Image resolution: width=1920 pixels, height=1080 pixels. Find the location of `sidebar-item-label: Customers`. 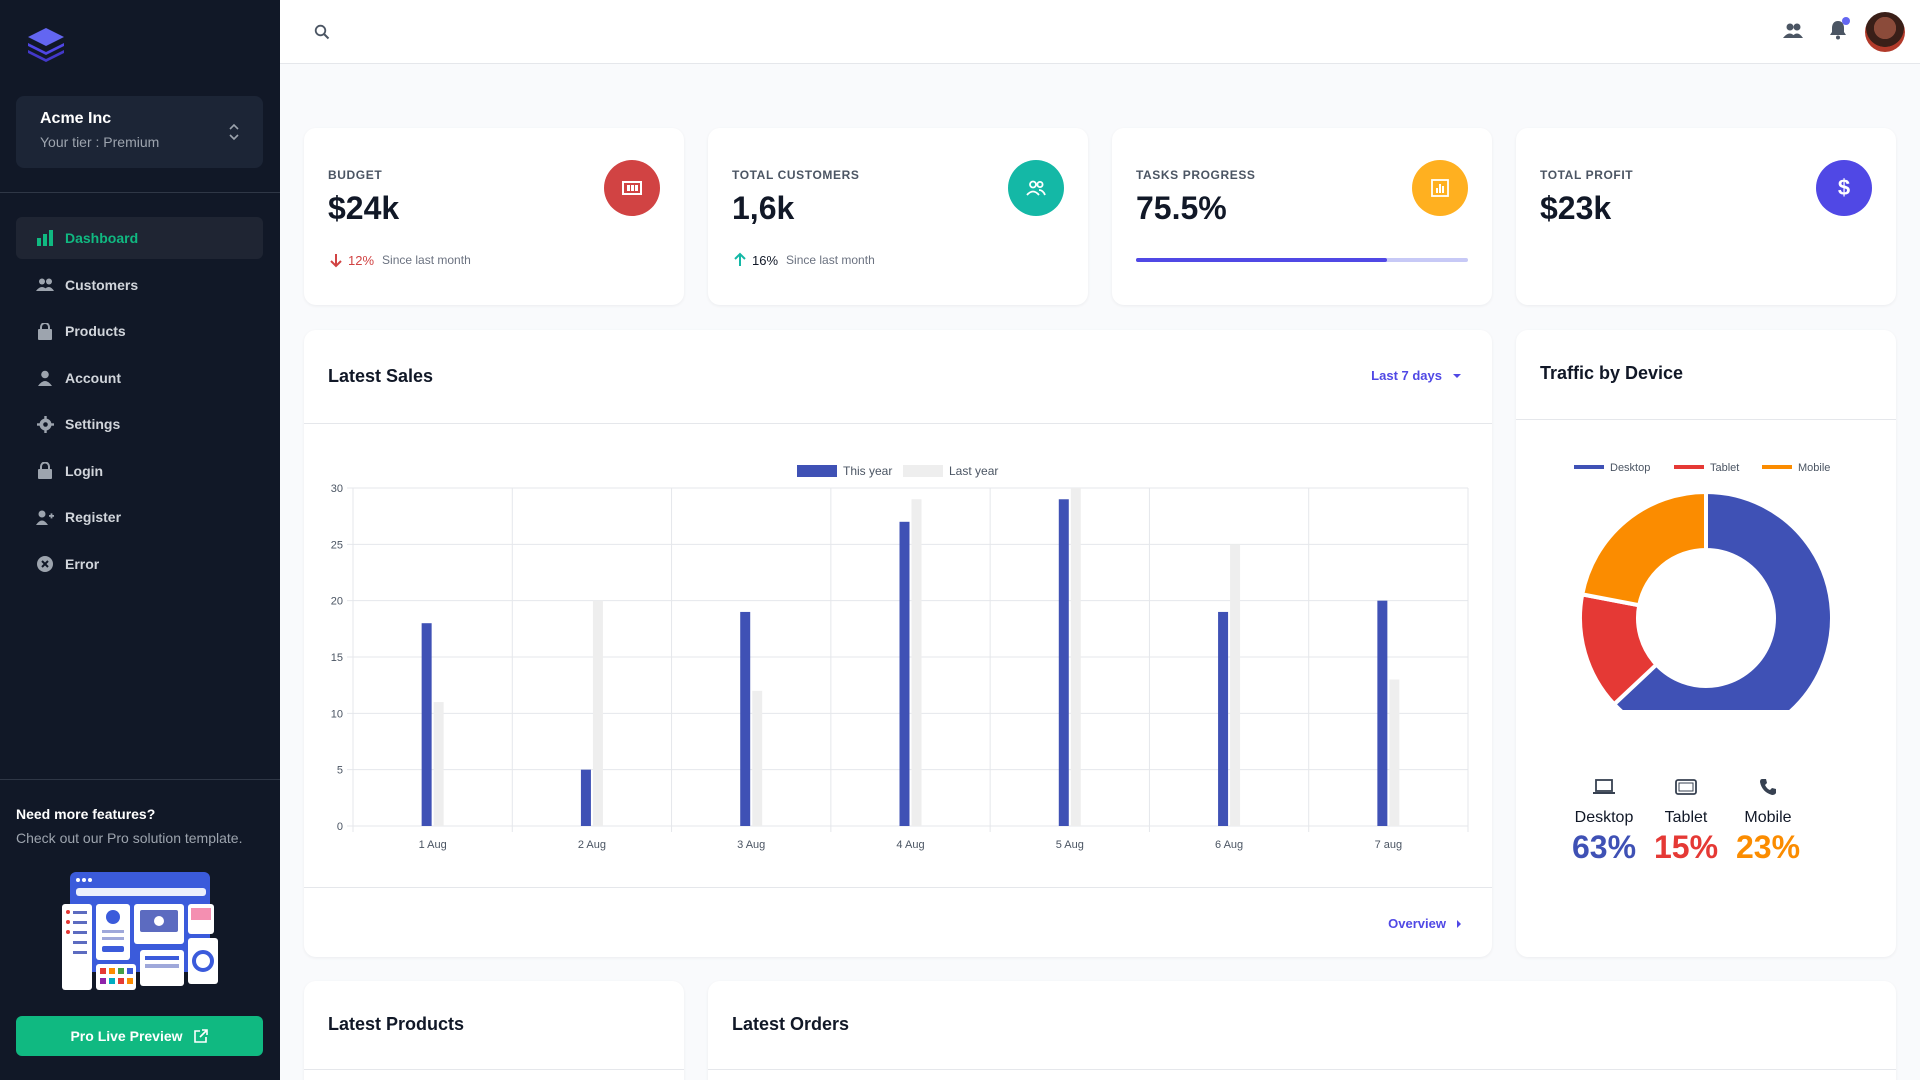

sidebar-item-label: Customers is located at coordinates (102, 284).